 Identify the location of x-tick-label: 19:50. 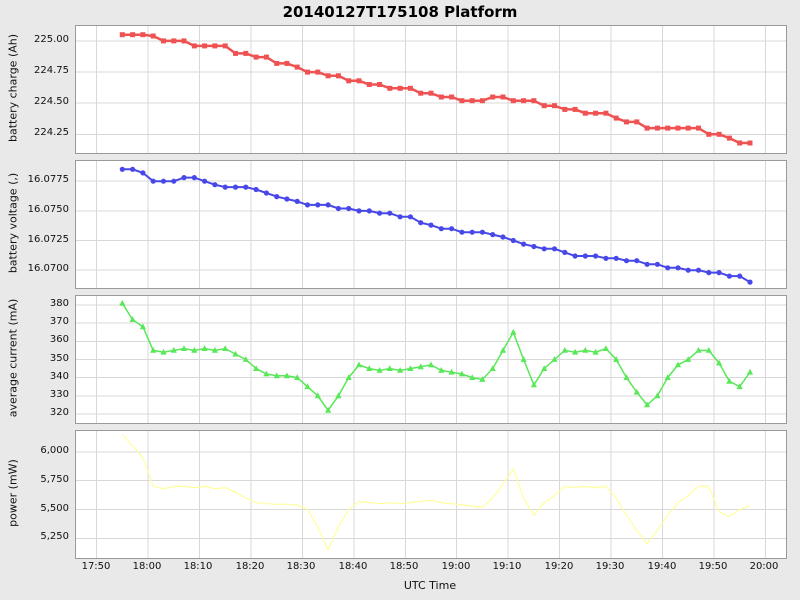
(713, 566).